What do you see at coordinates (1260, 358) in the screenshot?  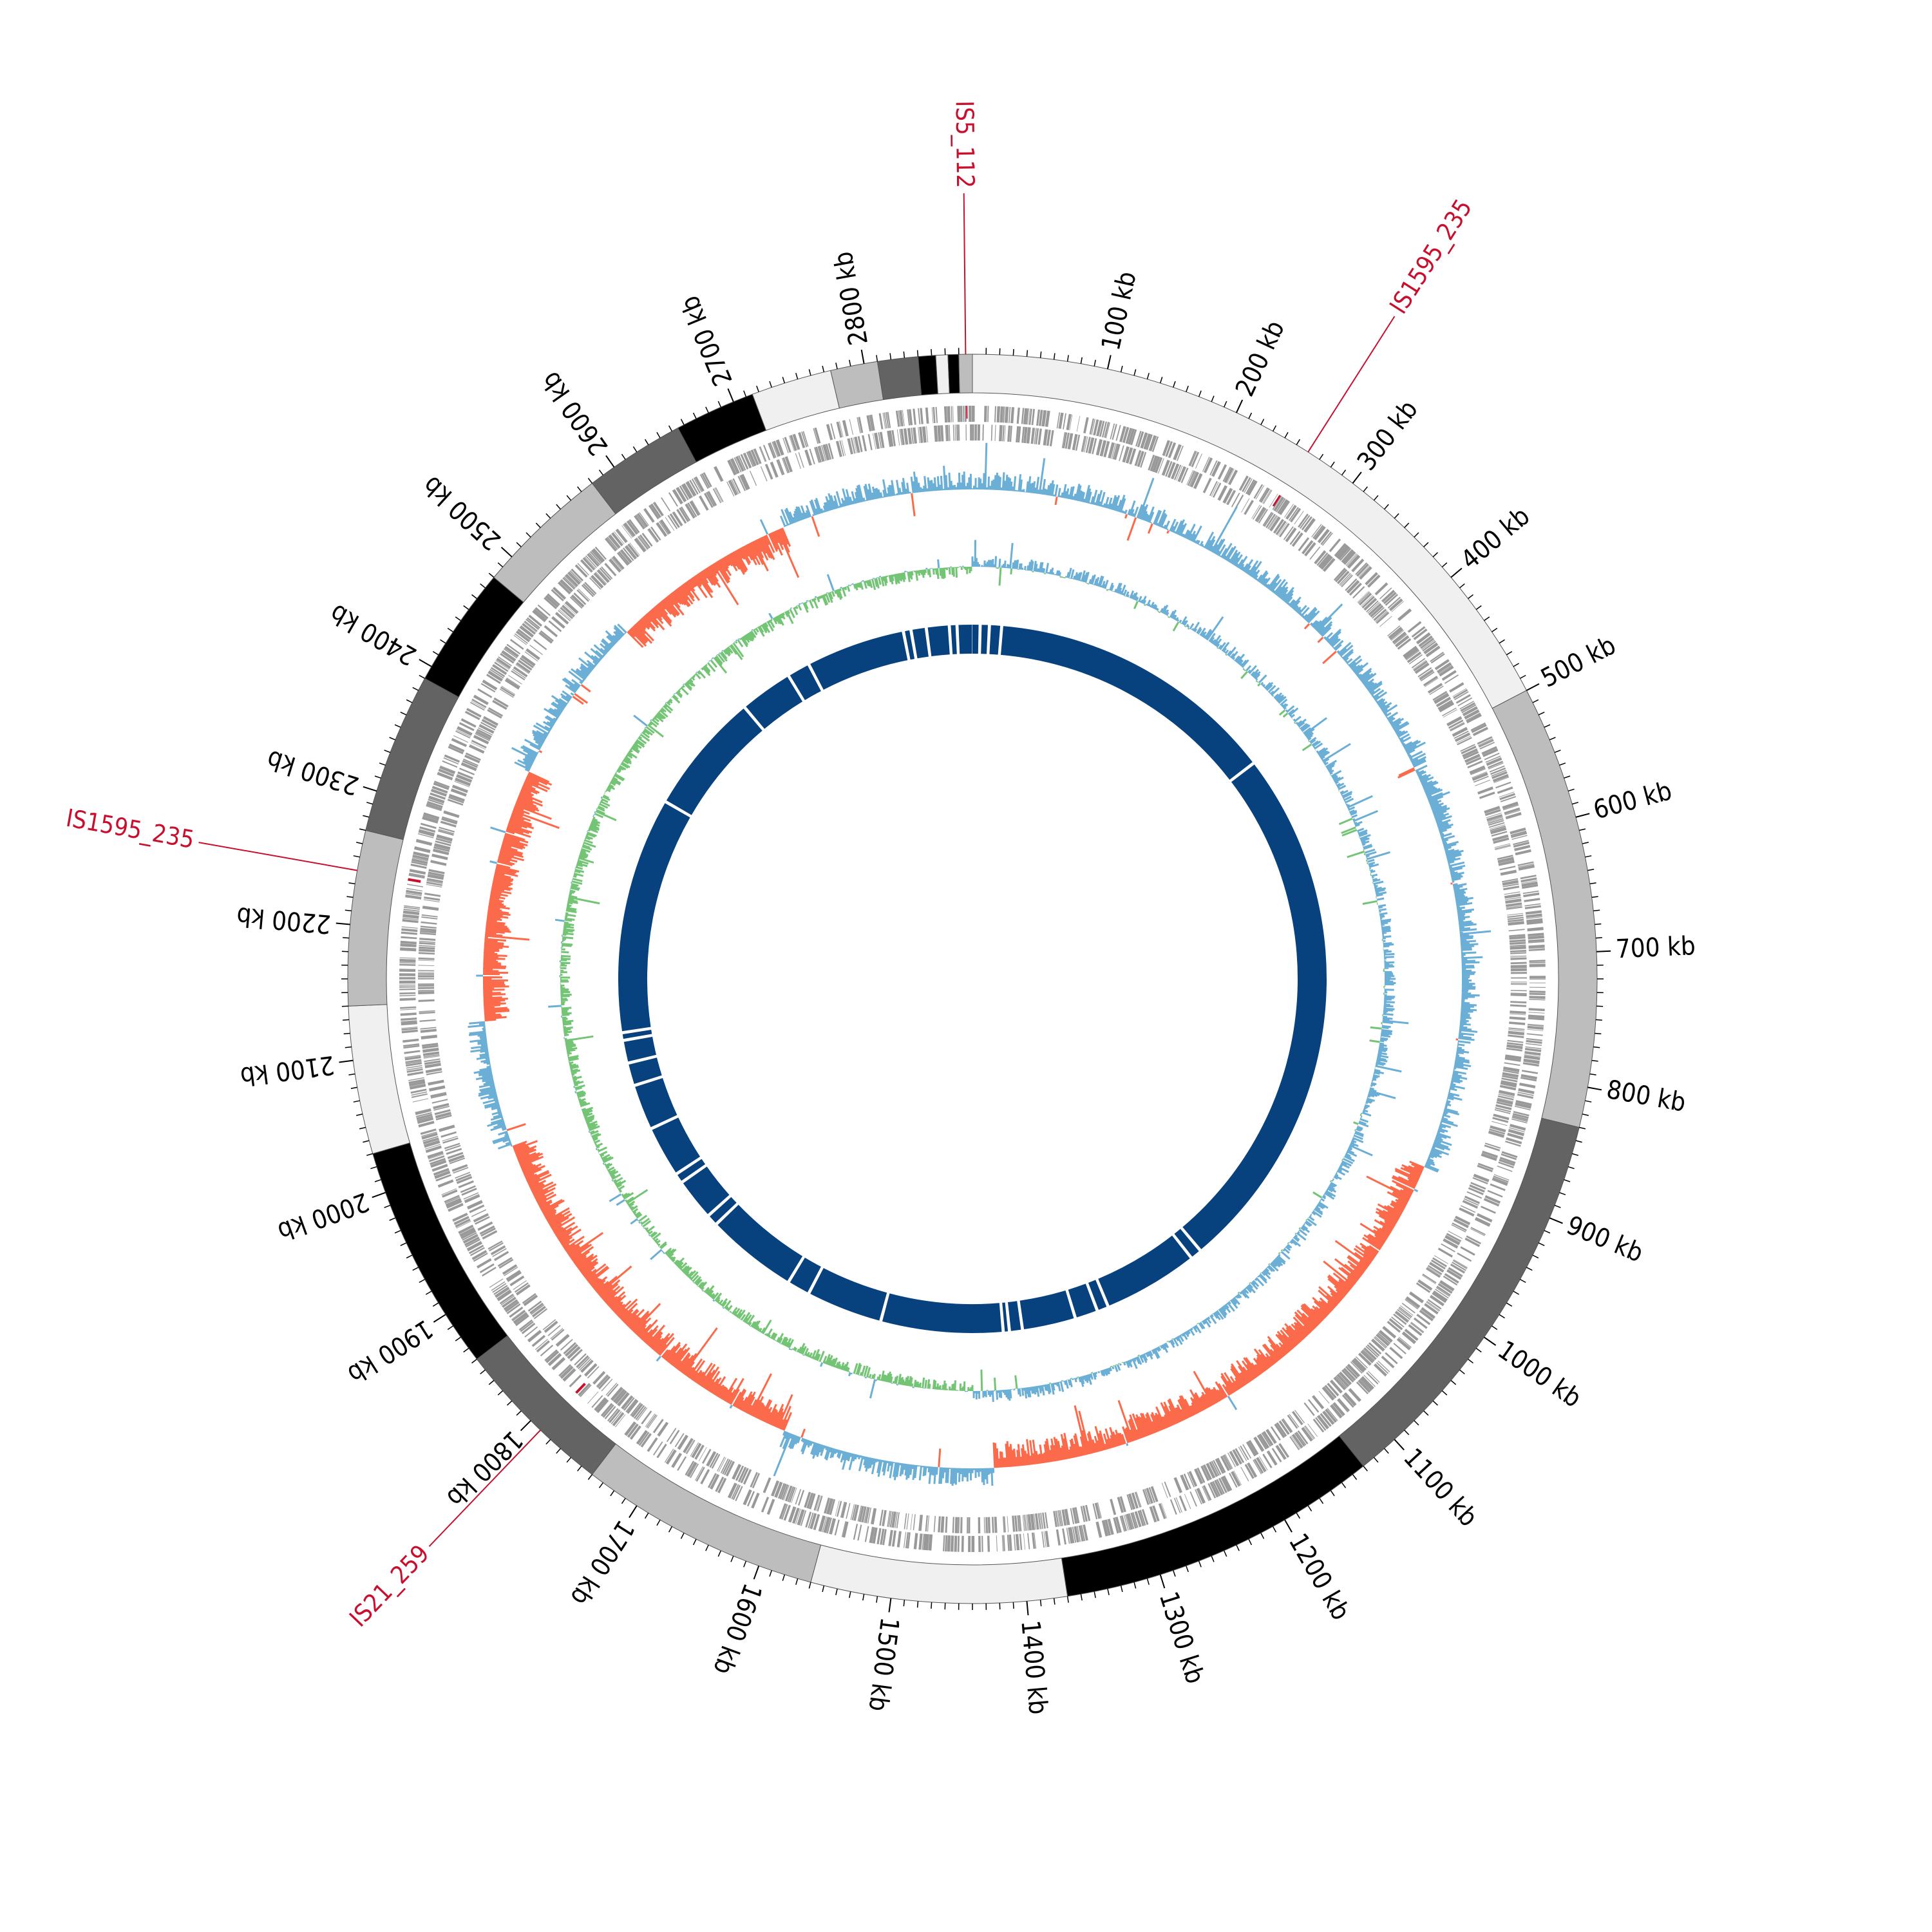 I see `tick-label: 200 kb` at bounding box center [1260, 358].